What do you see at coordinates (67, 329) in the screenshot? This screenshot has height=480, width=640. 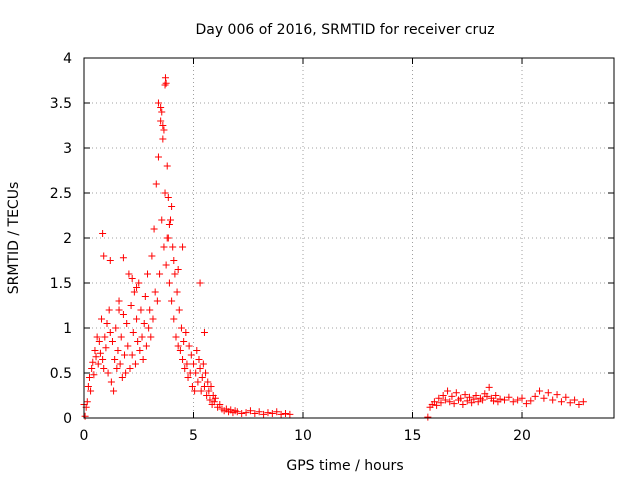 I see `y-tick-label: 1` at bounding box center [67, 329].